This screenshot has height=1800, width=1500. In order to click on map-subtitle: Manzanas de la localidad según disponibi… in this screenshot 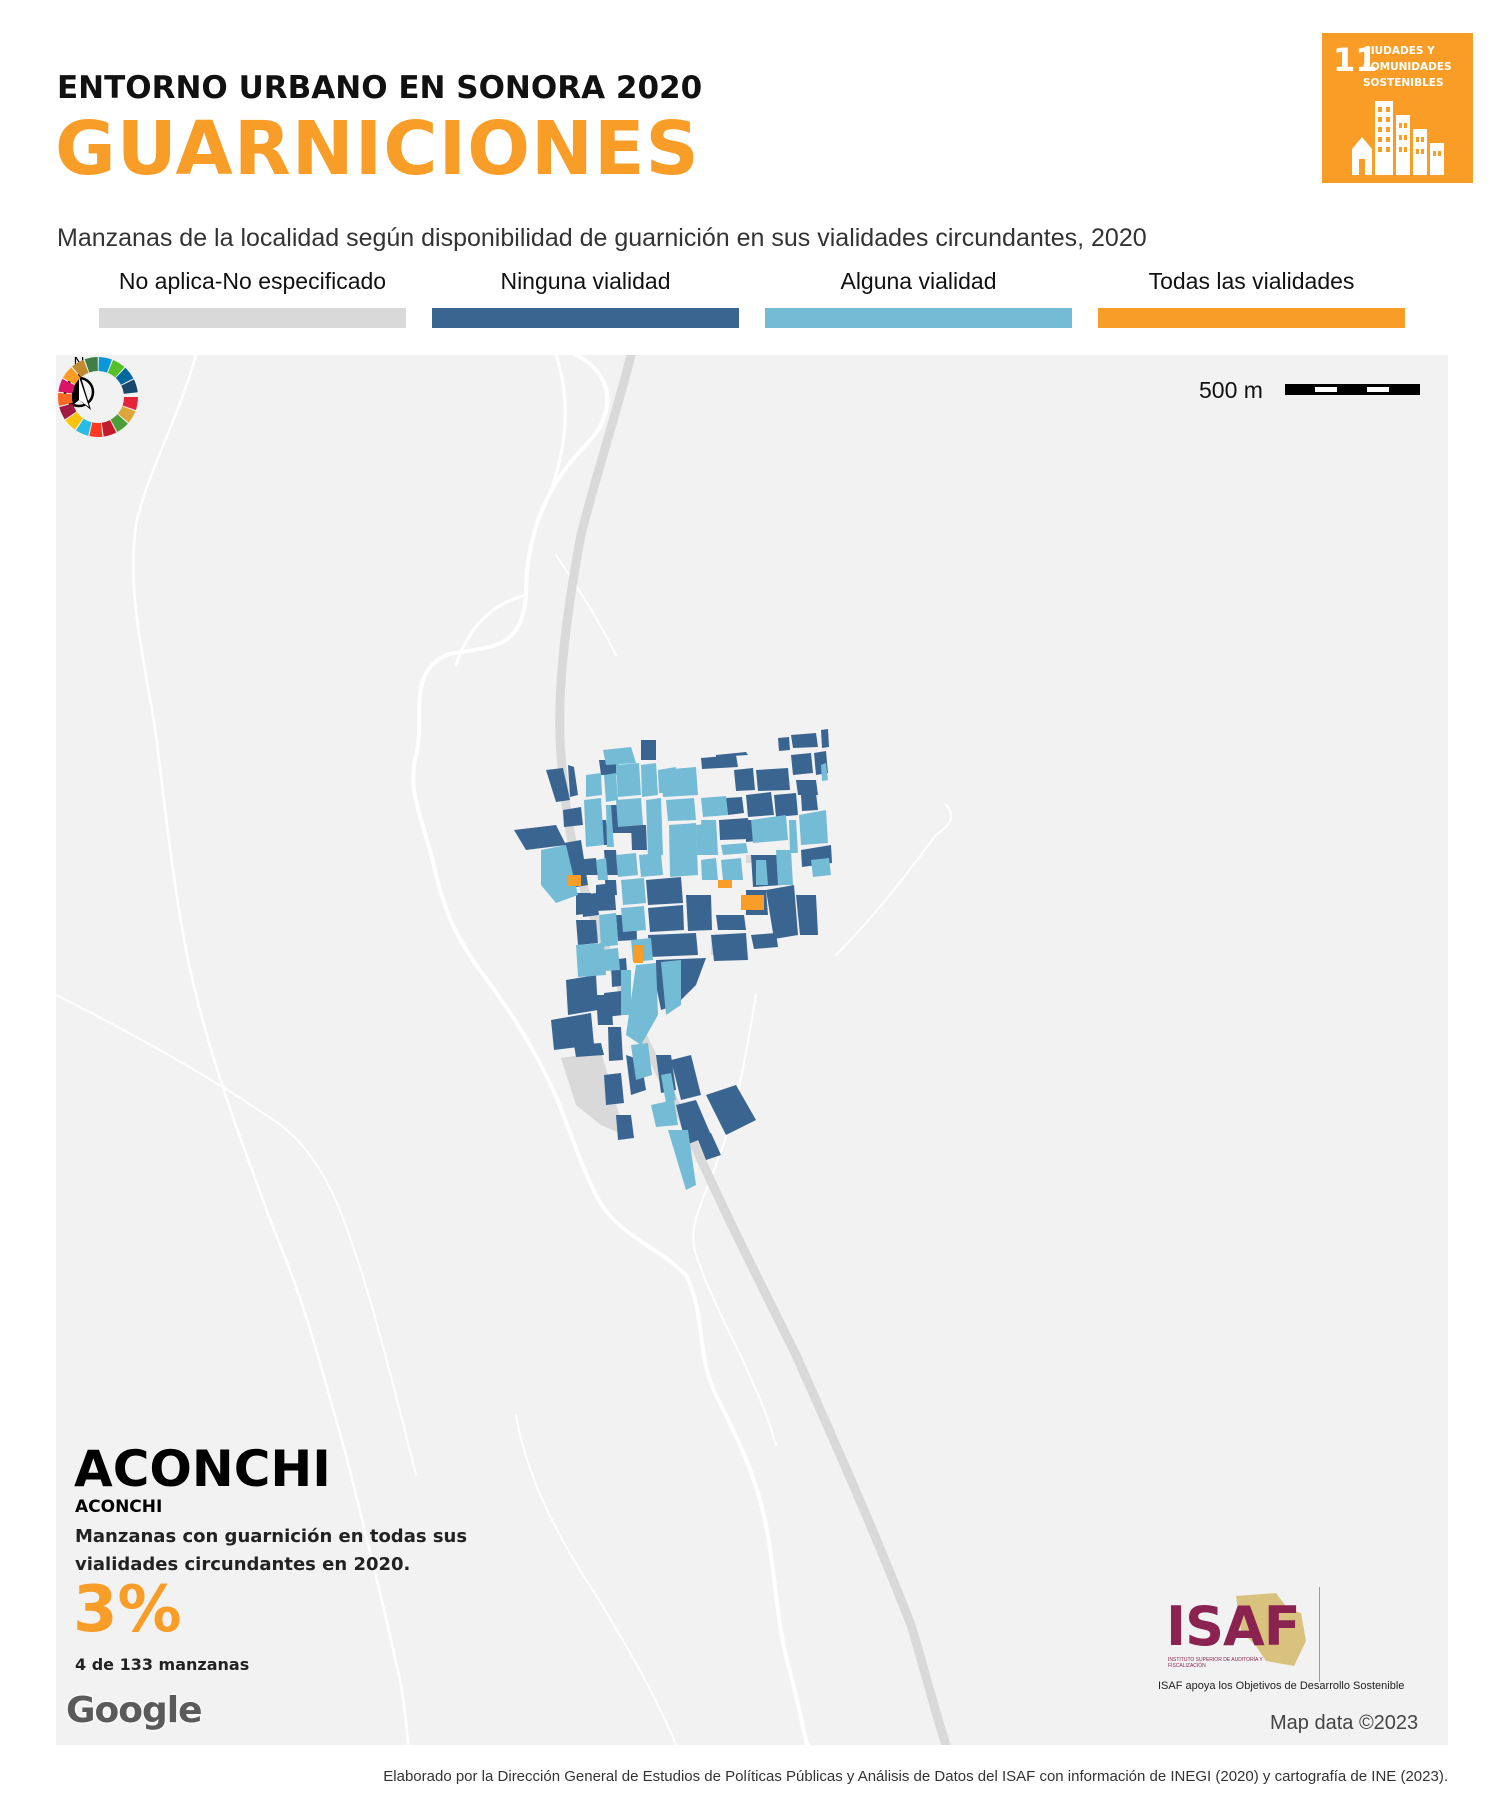, I will do `click(602, 238)`.